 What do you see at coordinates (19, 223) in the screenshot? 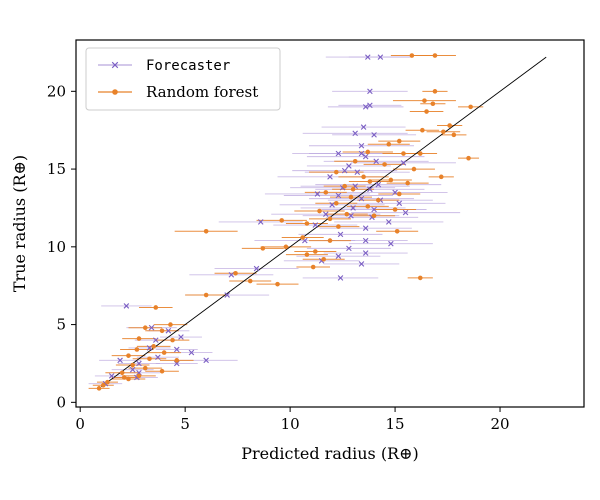
I see `y-axis-label: True radius (R⊕)` at bounding box center [19, 223].